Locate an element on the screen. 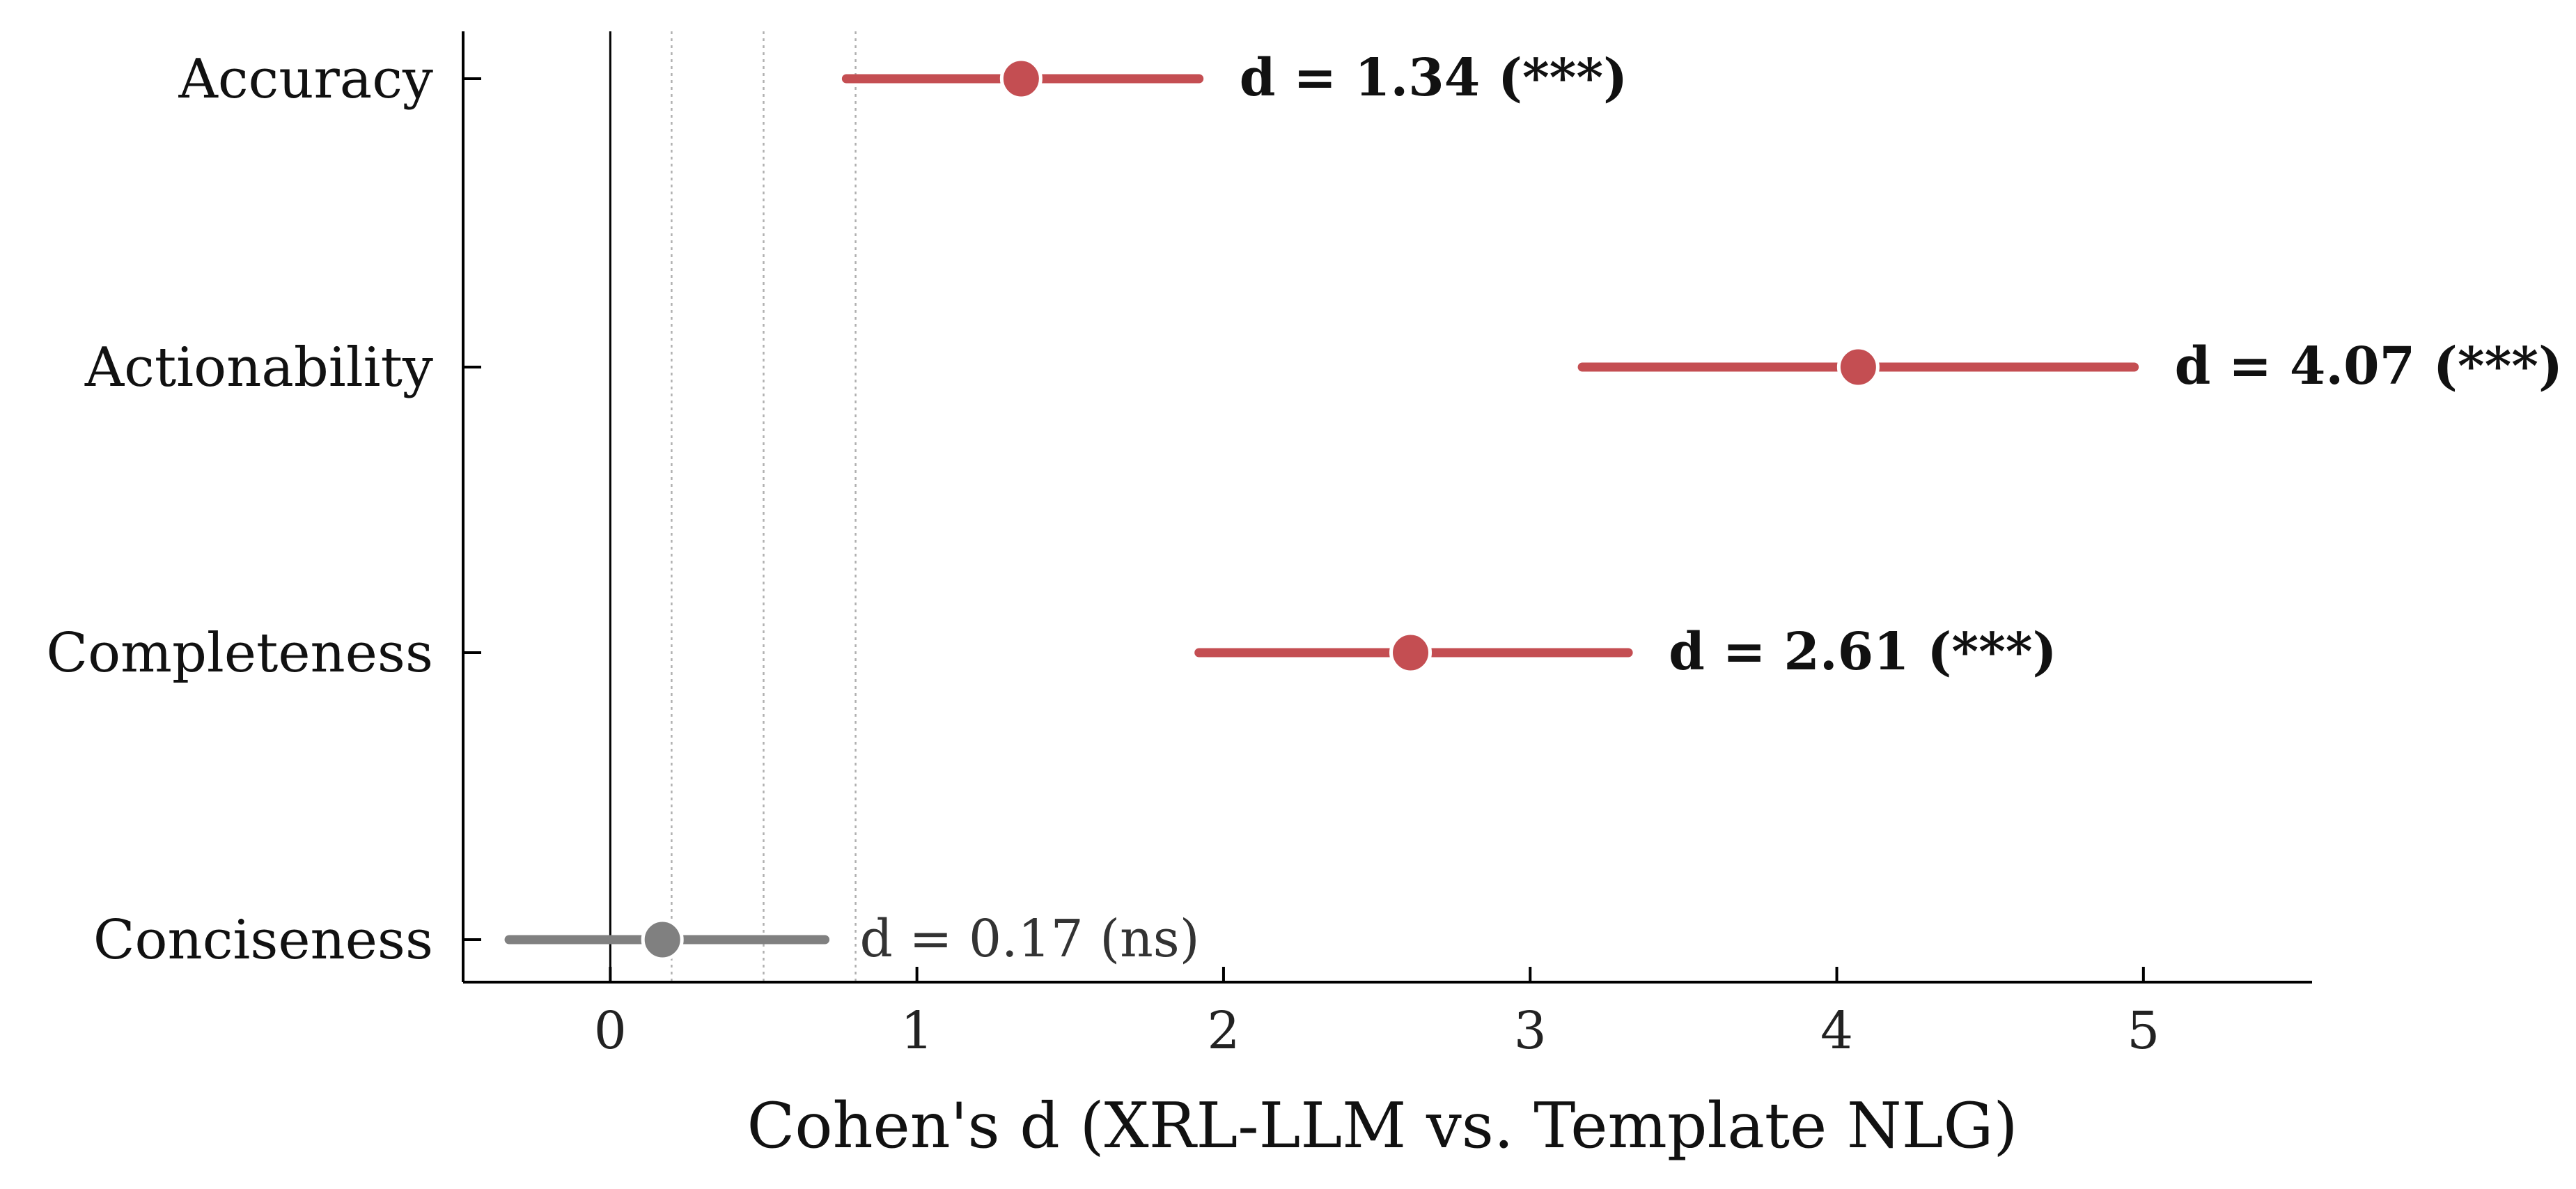  effect-label: d = 2.61 (***) is located at coordinates (1863, 652).